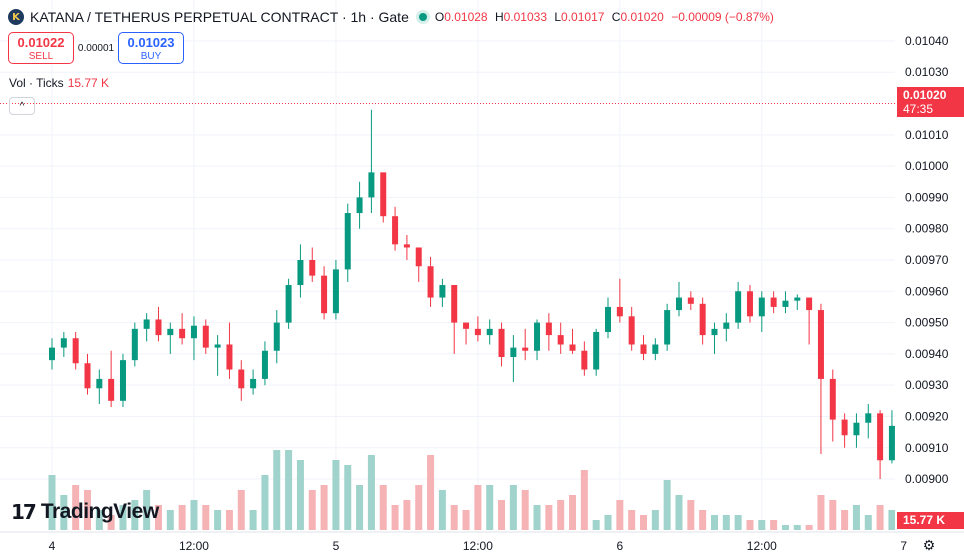 The image size is (964, 560). I want to click on price-tick-label: 0.00990, so click(927, 197).